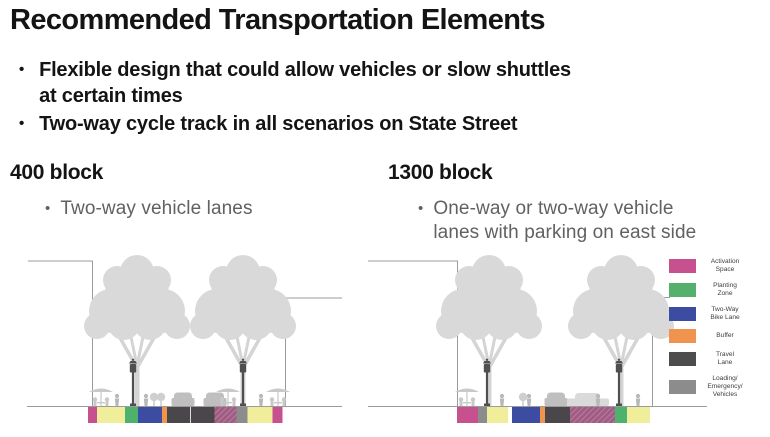 Image resolution: width=770 pixels, height=437 pixels. Describe the element at coordinates (725, 265) in the screenshot. I see `legend-label: Activation Space` at that location.